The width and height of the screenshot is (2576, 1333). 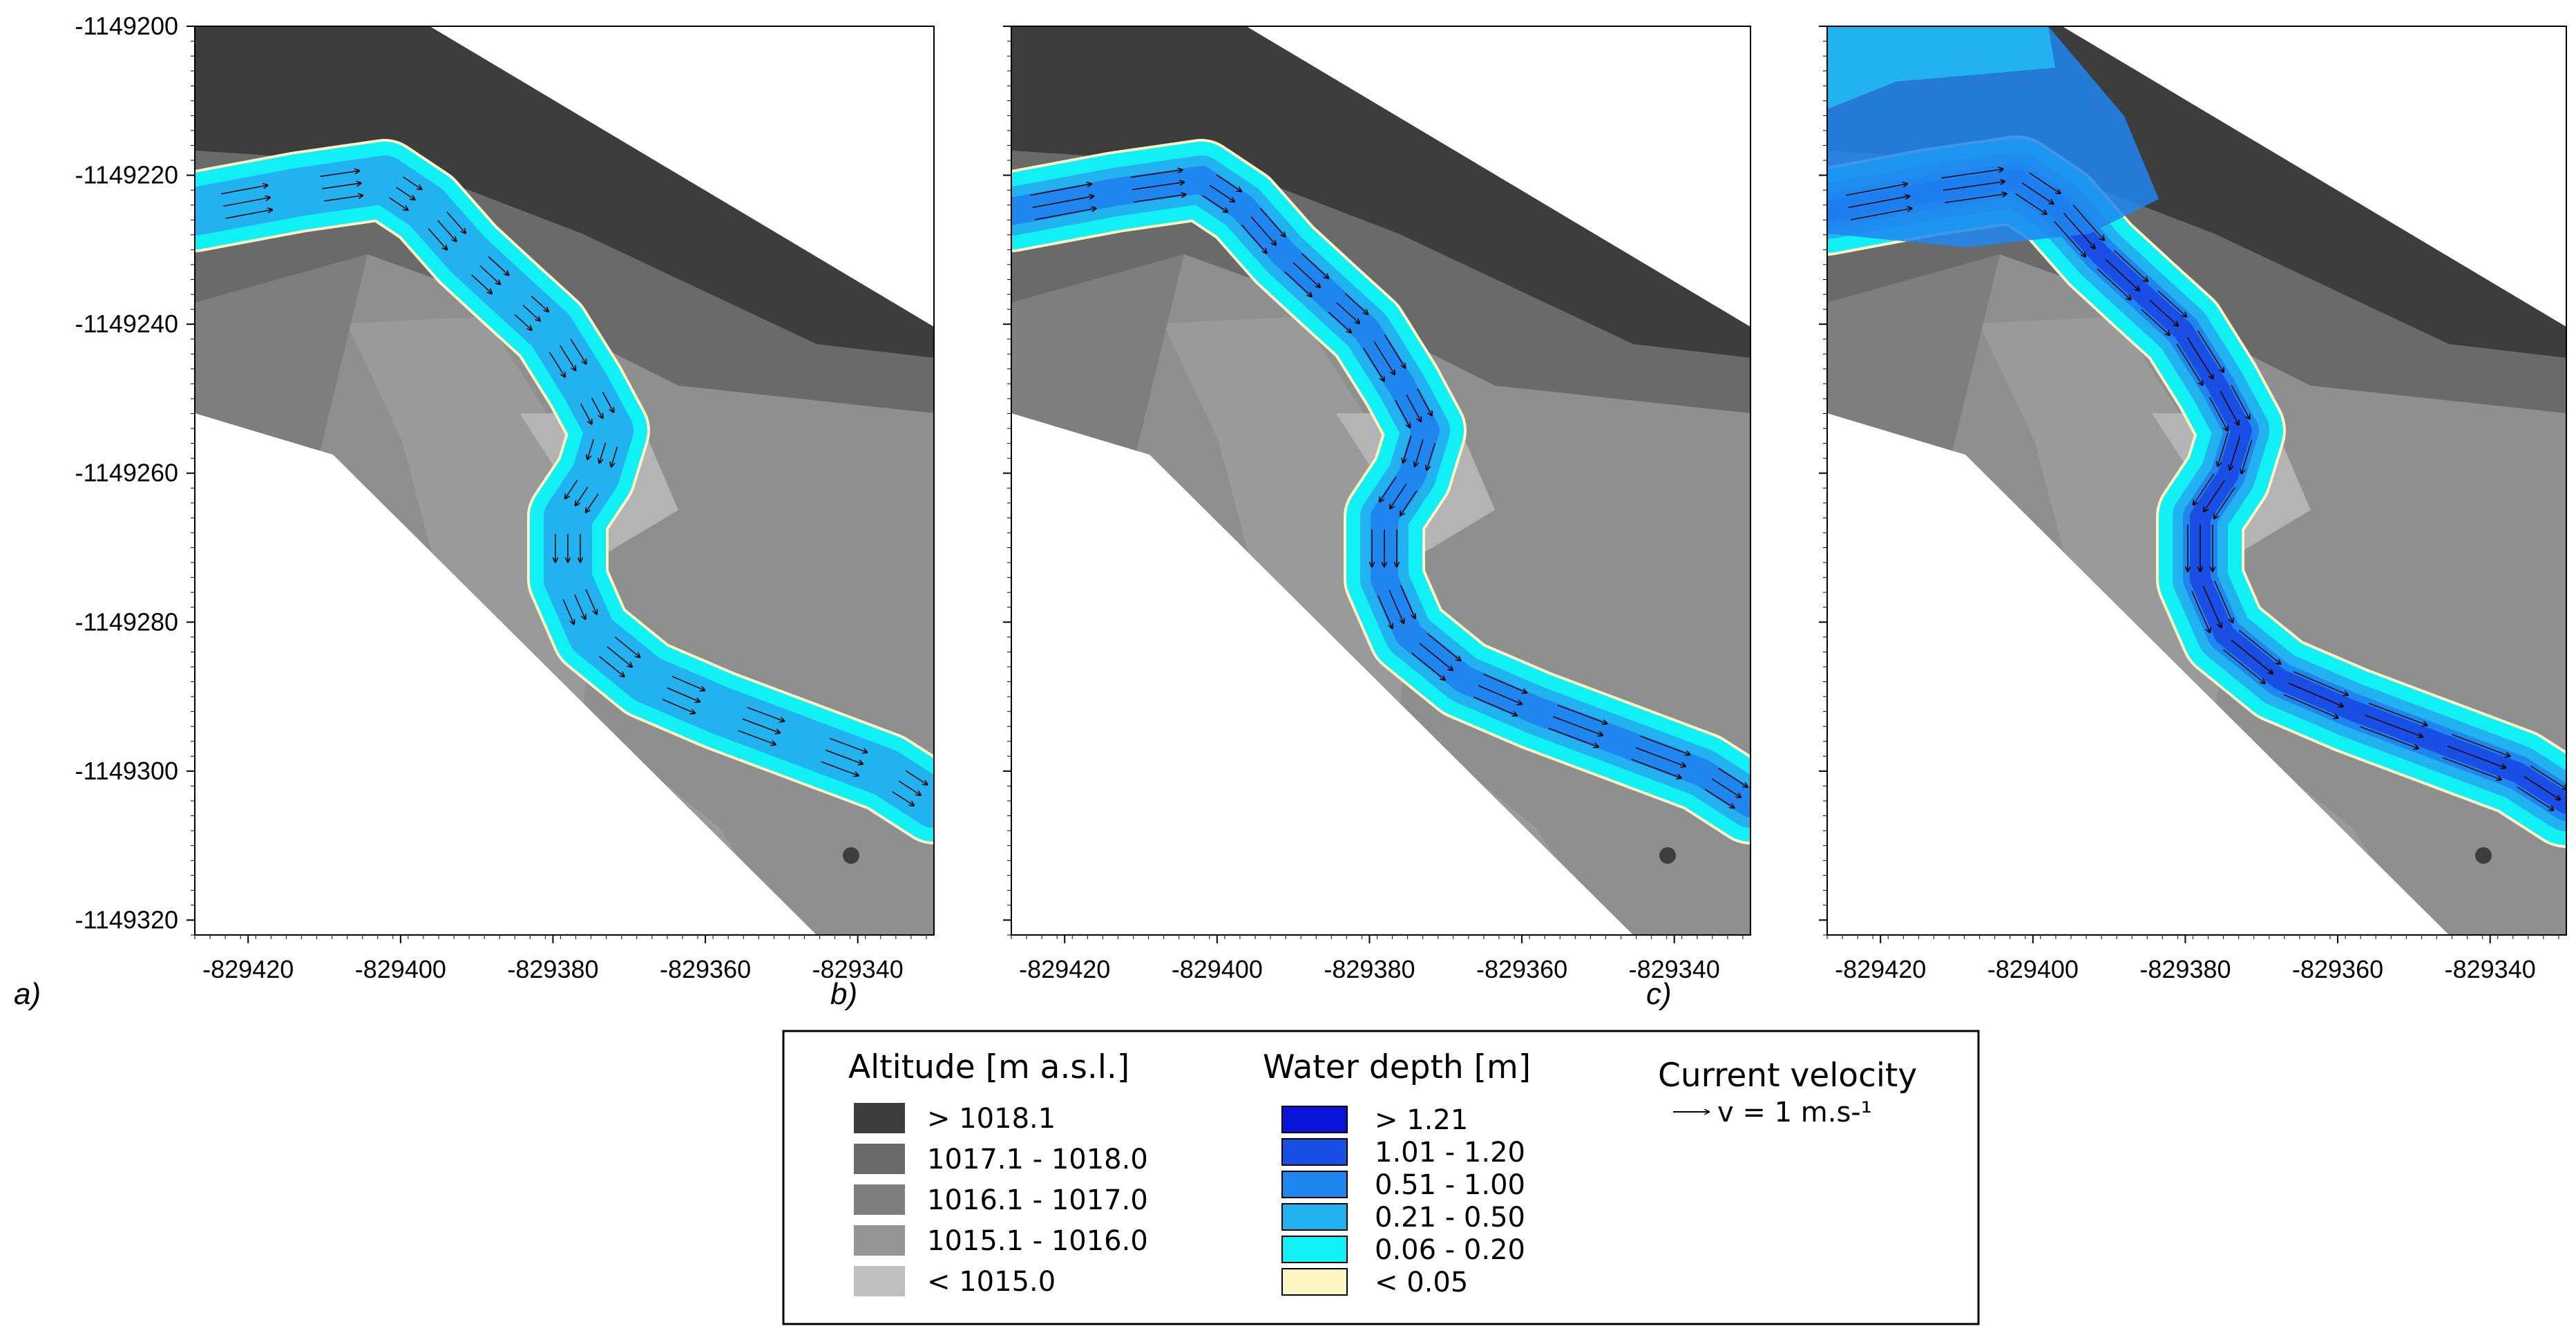 What do you see at coordinates (126, 771) in the screenshot?
I see `y-tick-label: -1149300` at bounding box center [126, 771].